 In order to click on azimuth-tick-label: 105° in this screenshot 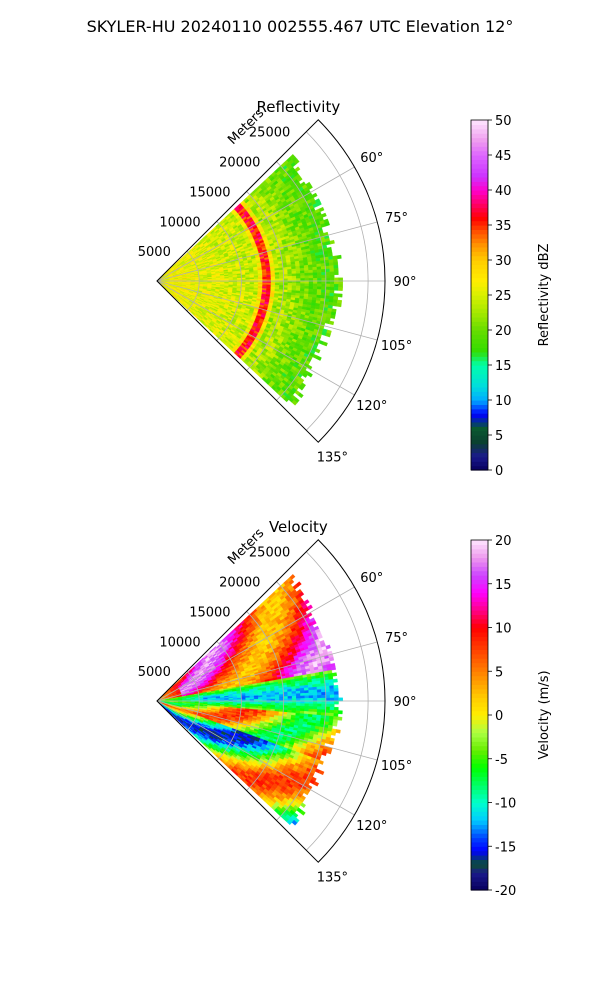, I will do `click(396, 346)`.